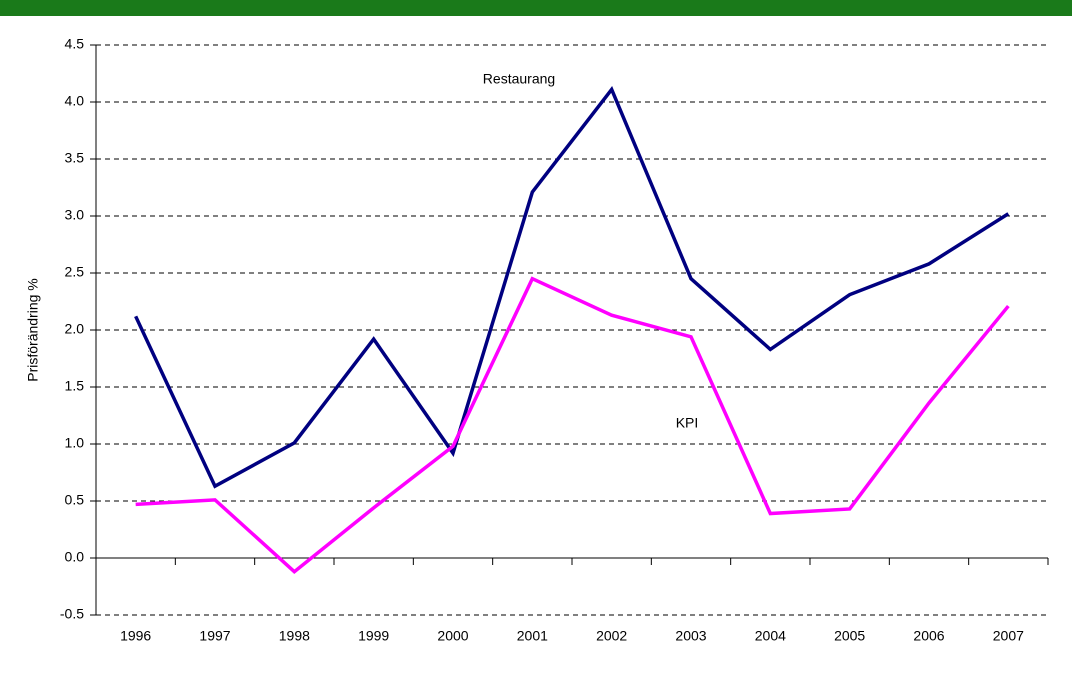 This screenshot has height=677, width=1072. I want to click on header-bar, so click(536, 8).